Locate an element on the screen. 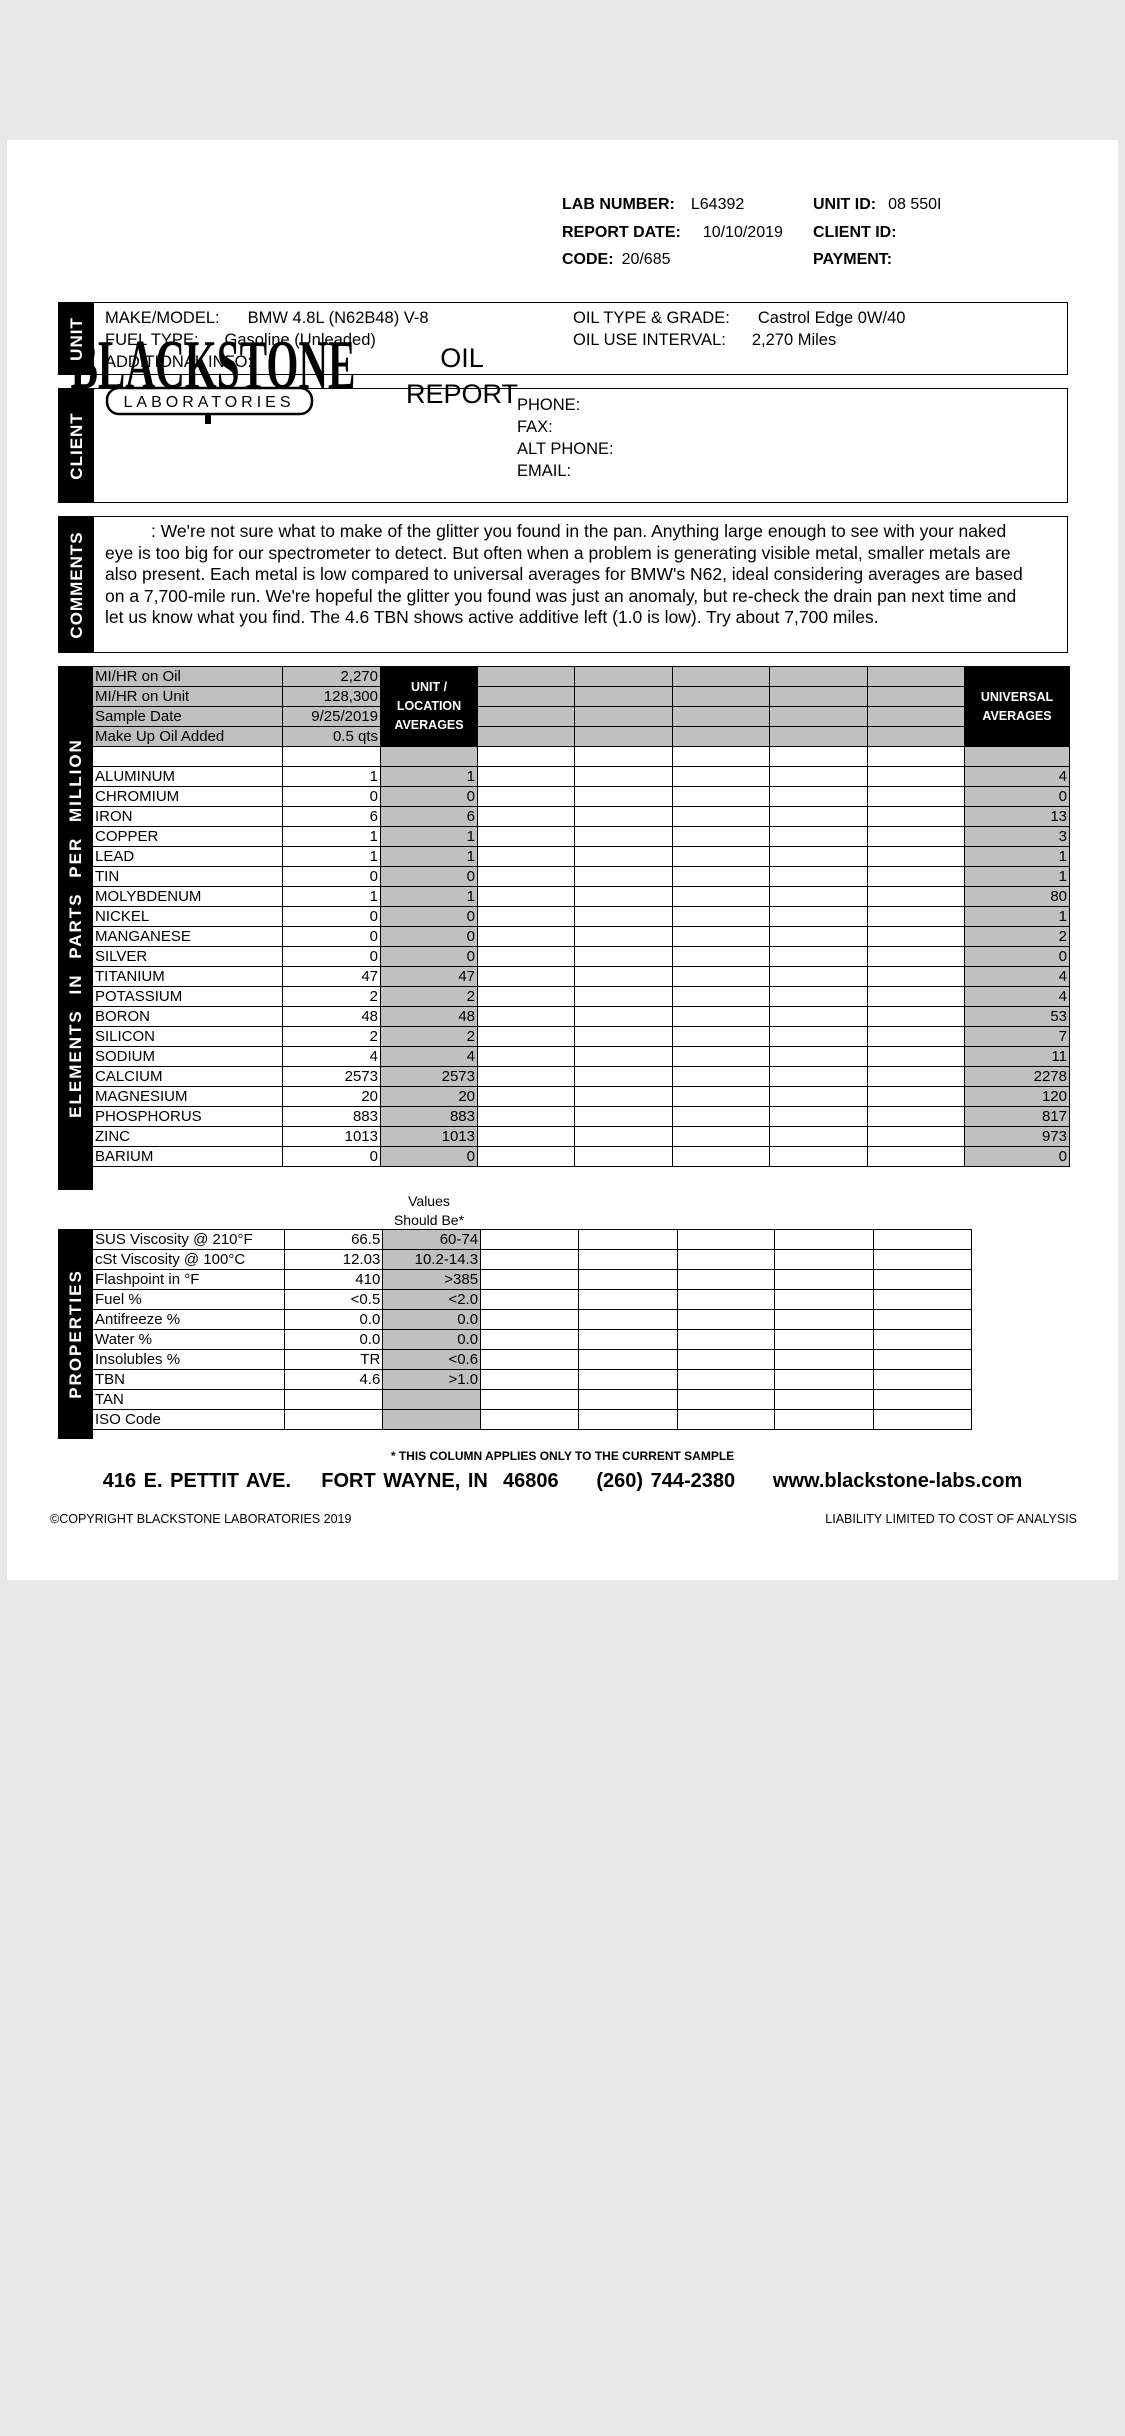  client-section-label: CLIENT is located at coordinates (76, 445).